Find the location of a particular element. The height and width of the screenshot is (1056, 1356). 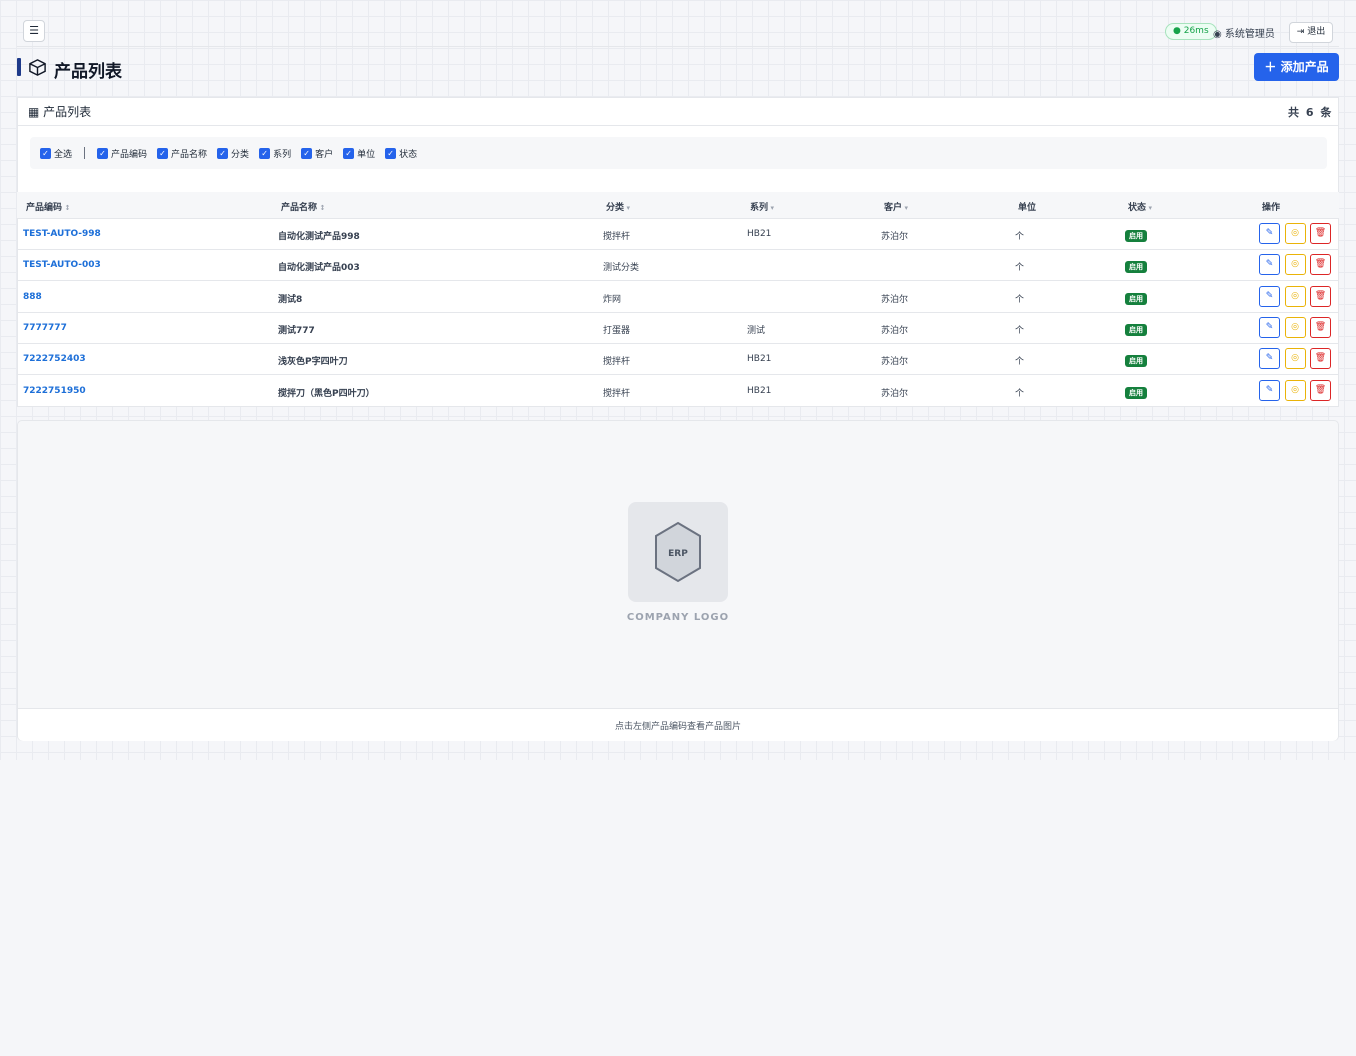

card-title-text: 产品列表 is located at coordinates (67, 112).